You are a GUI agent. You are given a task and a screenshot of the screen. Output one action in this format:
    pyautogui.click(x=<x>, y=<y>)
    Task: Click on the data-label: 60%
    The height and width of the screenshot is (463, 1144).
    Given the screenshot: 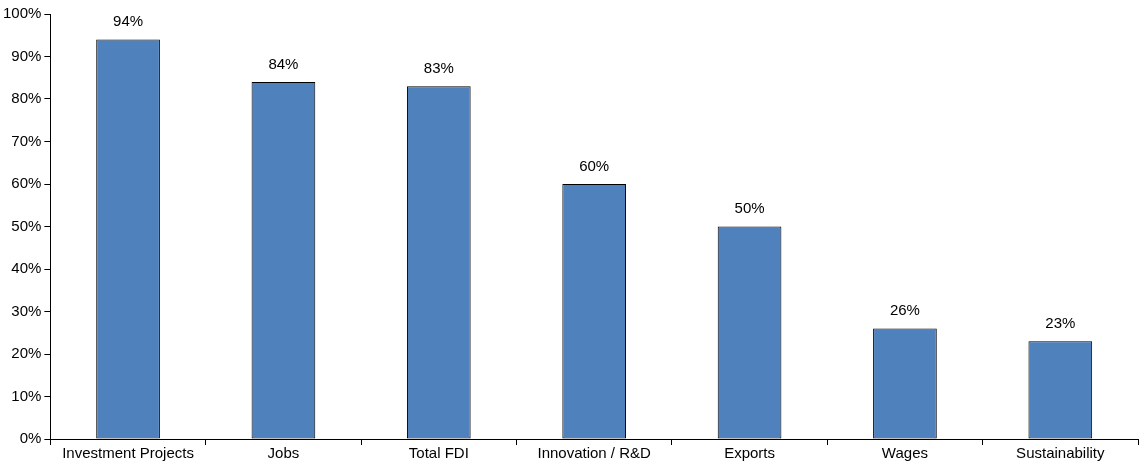 What is the action you would take?
    pyautogui.click(x=594, y=165)
    